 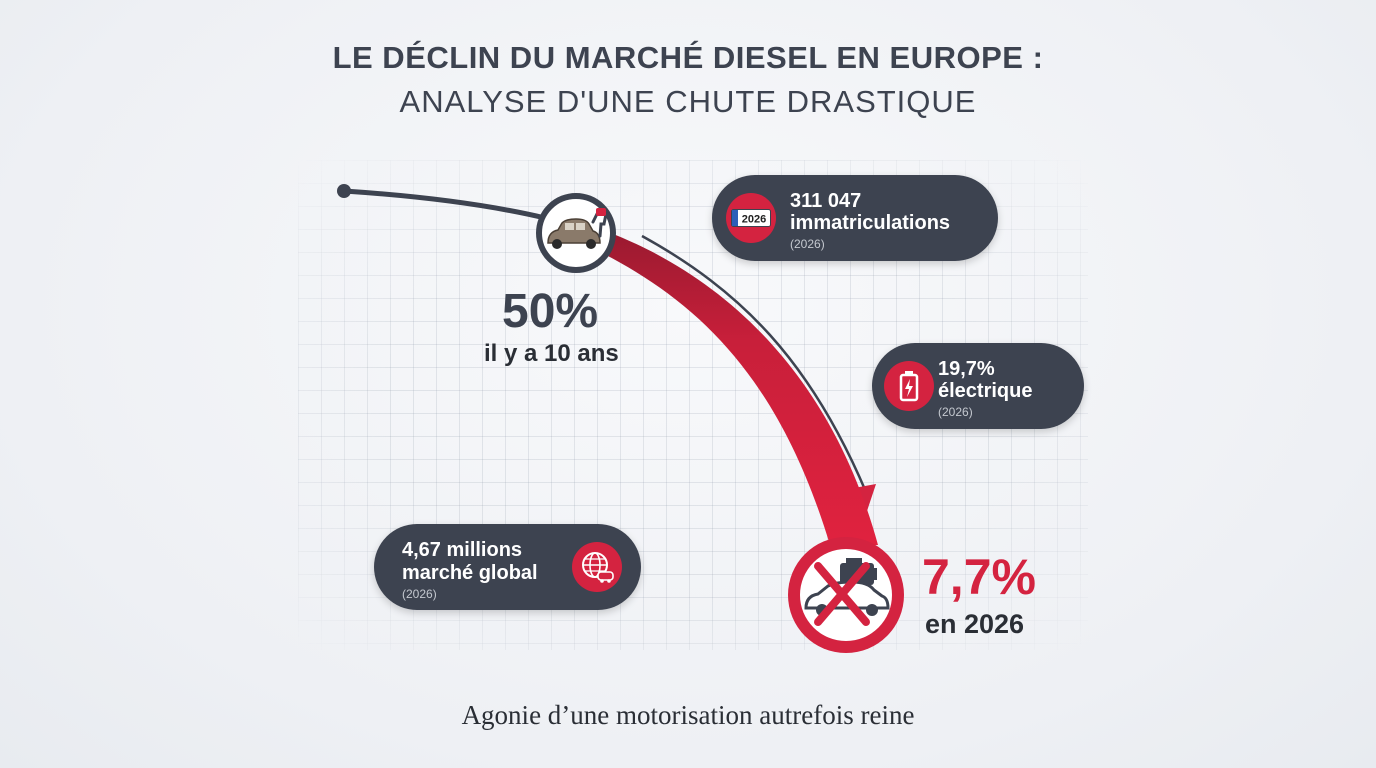 I want to click on license-plate-icon: 2026, so click(x=751, y=218).